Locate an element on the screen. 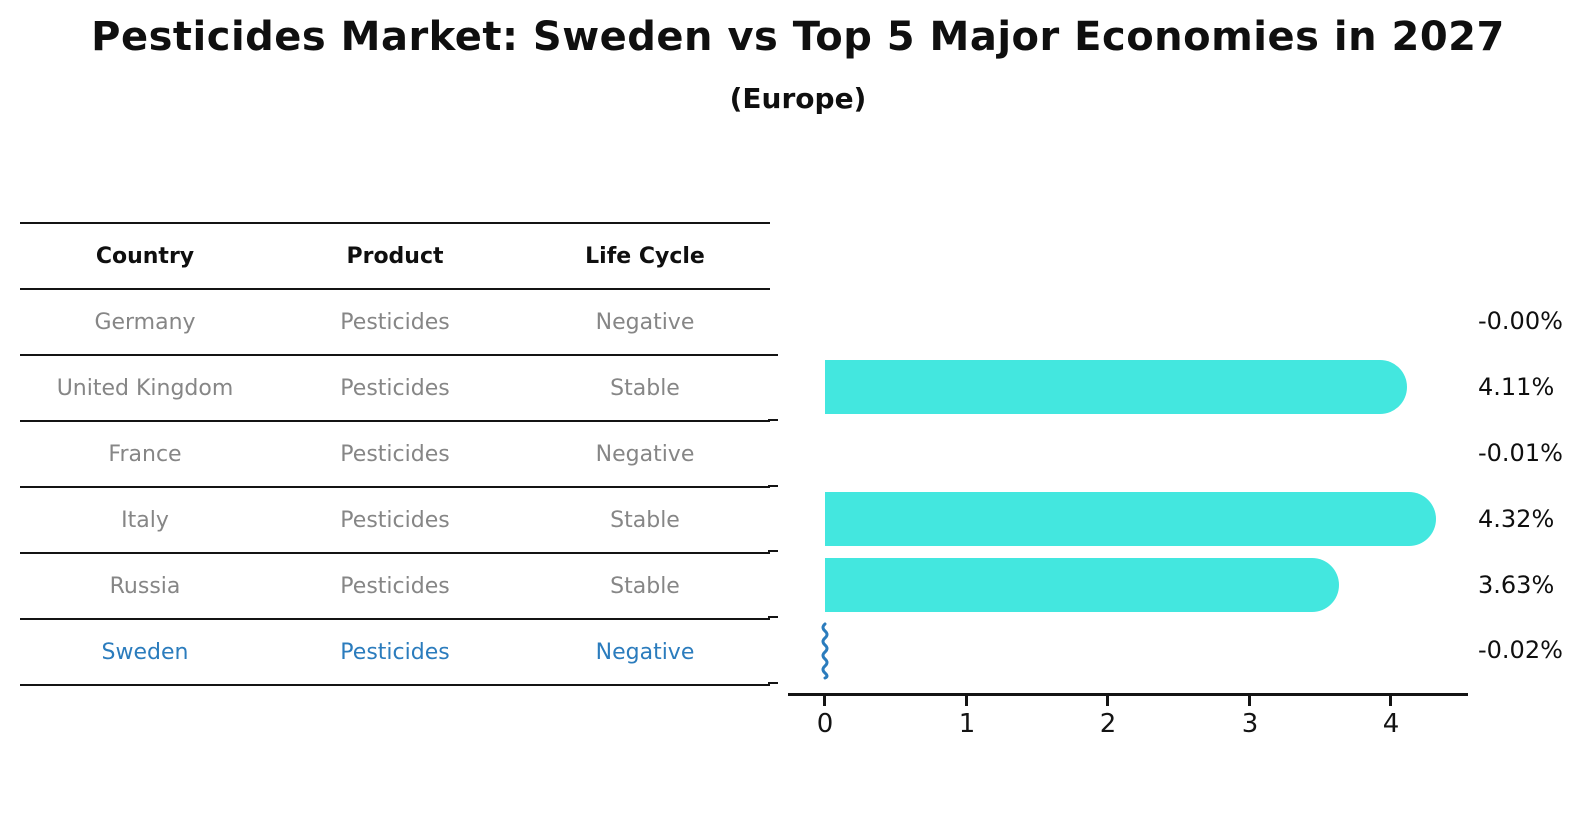  column-header-country: Country is located at coordinates (145, 256).